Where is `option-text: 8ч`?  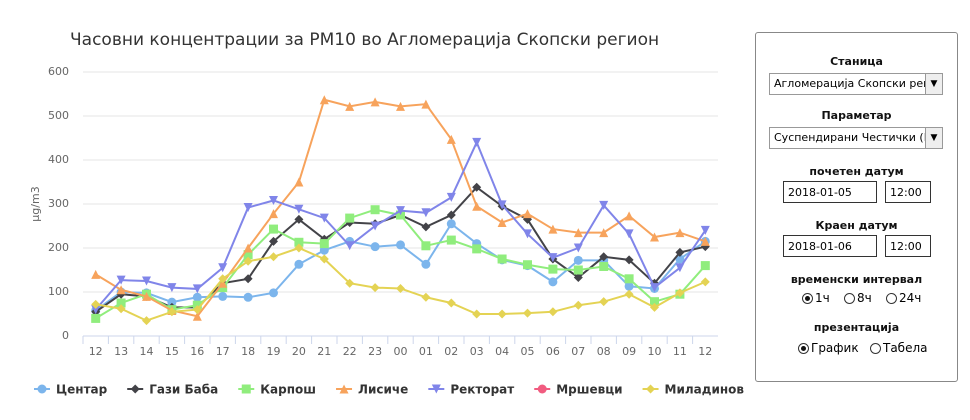 option-text: 8ч is located at coordinates (864, 298).